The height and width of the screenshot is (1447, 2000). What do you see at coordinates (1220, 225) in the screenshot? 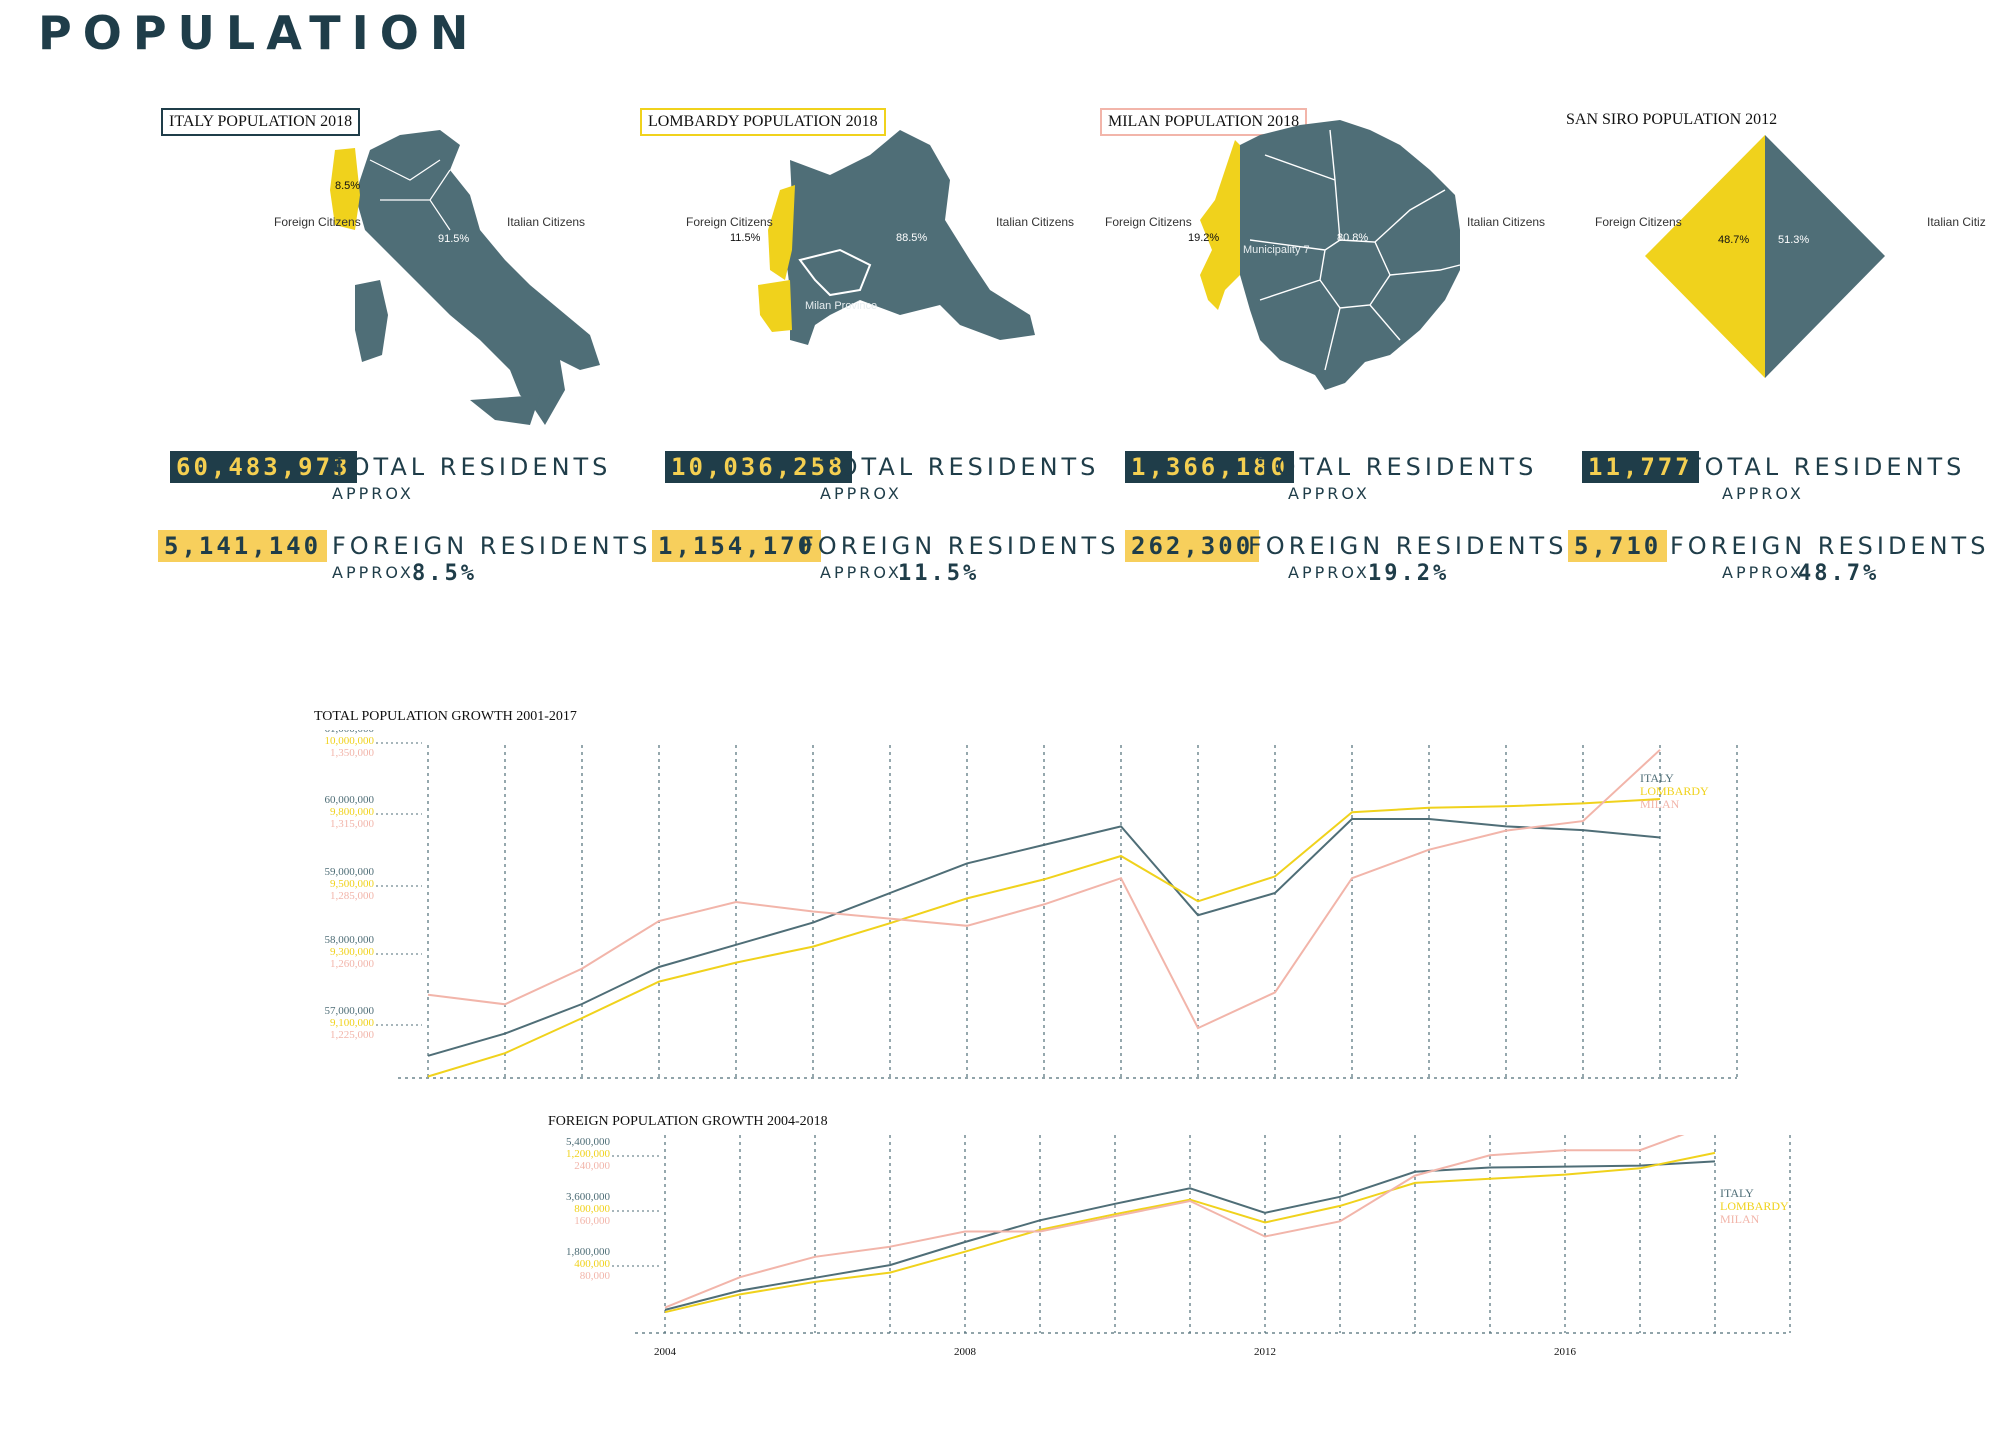
I see `milan-foreign-share` at bounding box center [1220, 225].